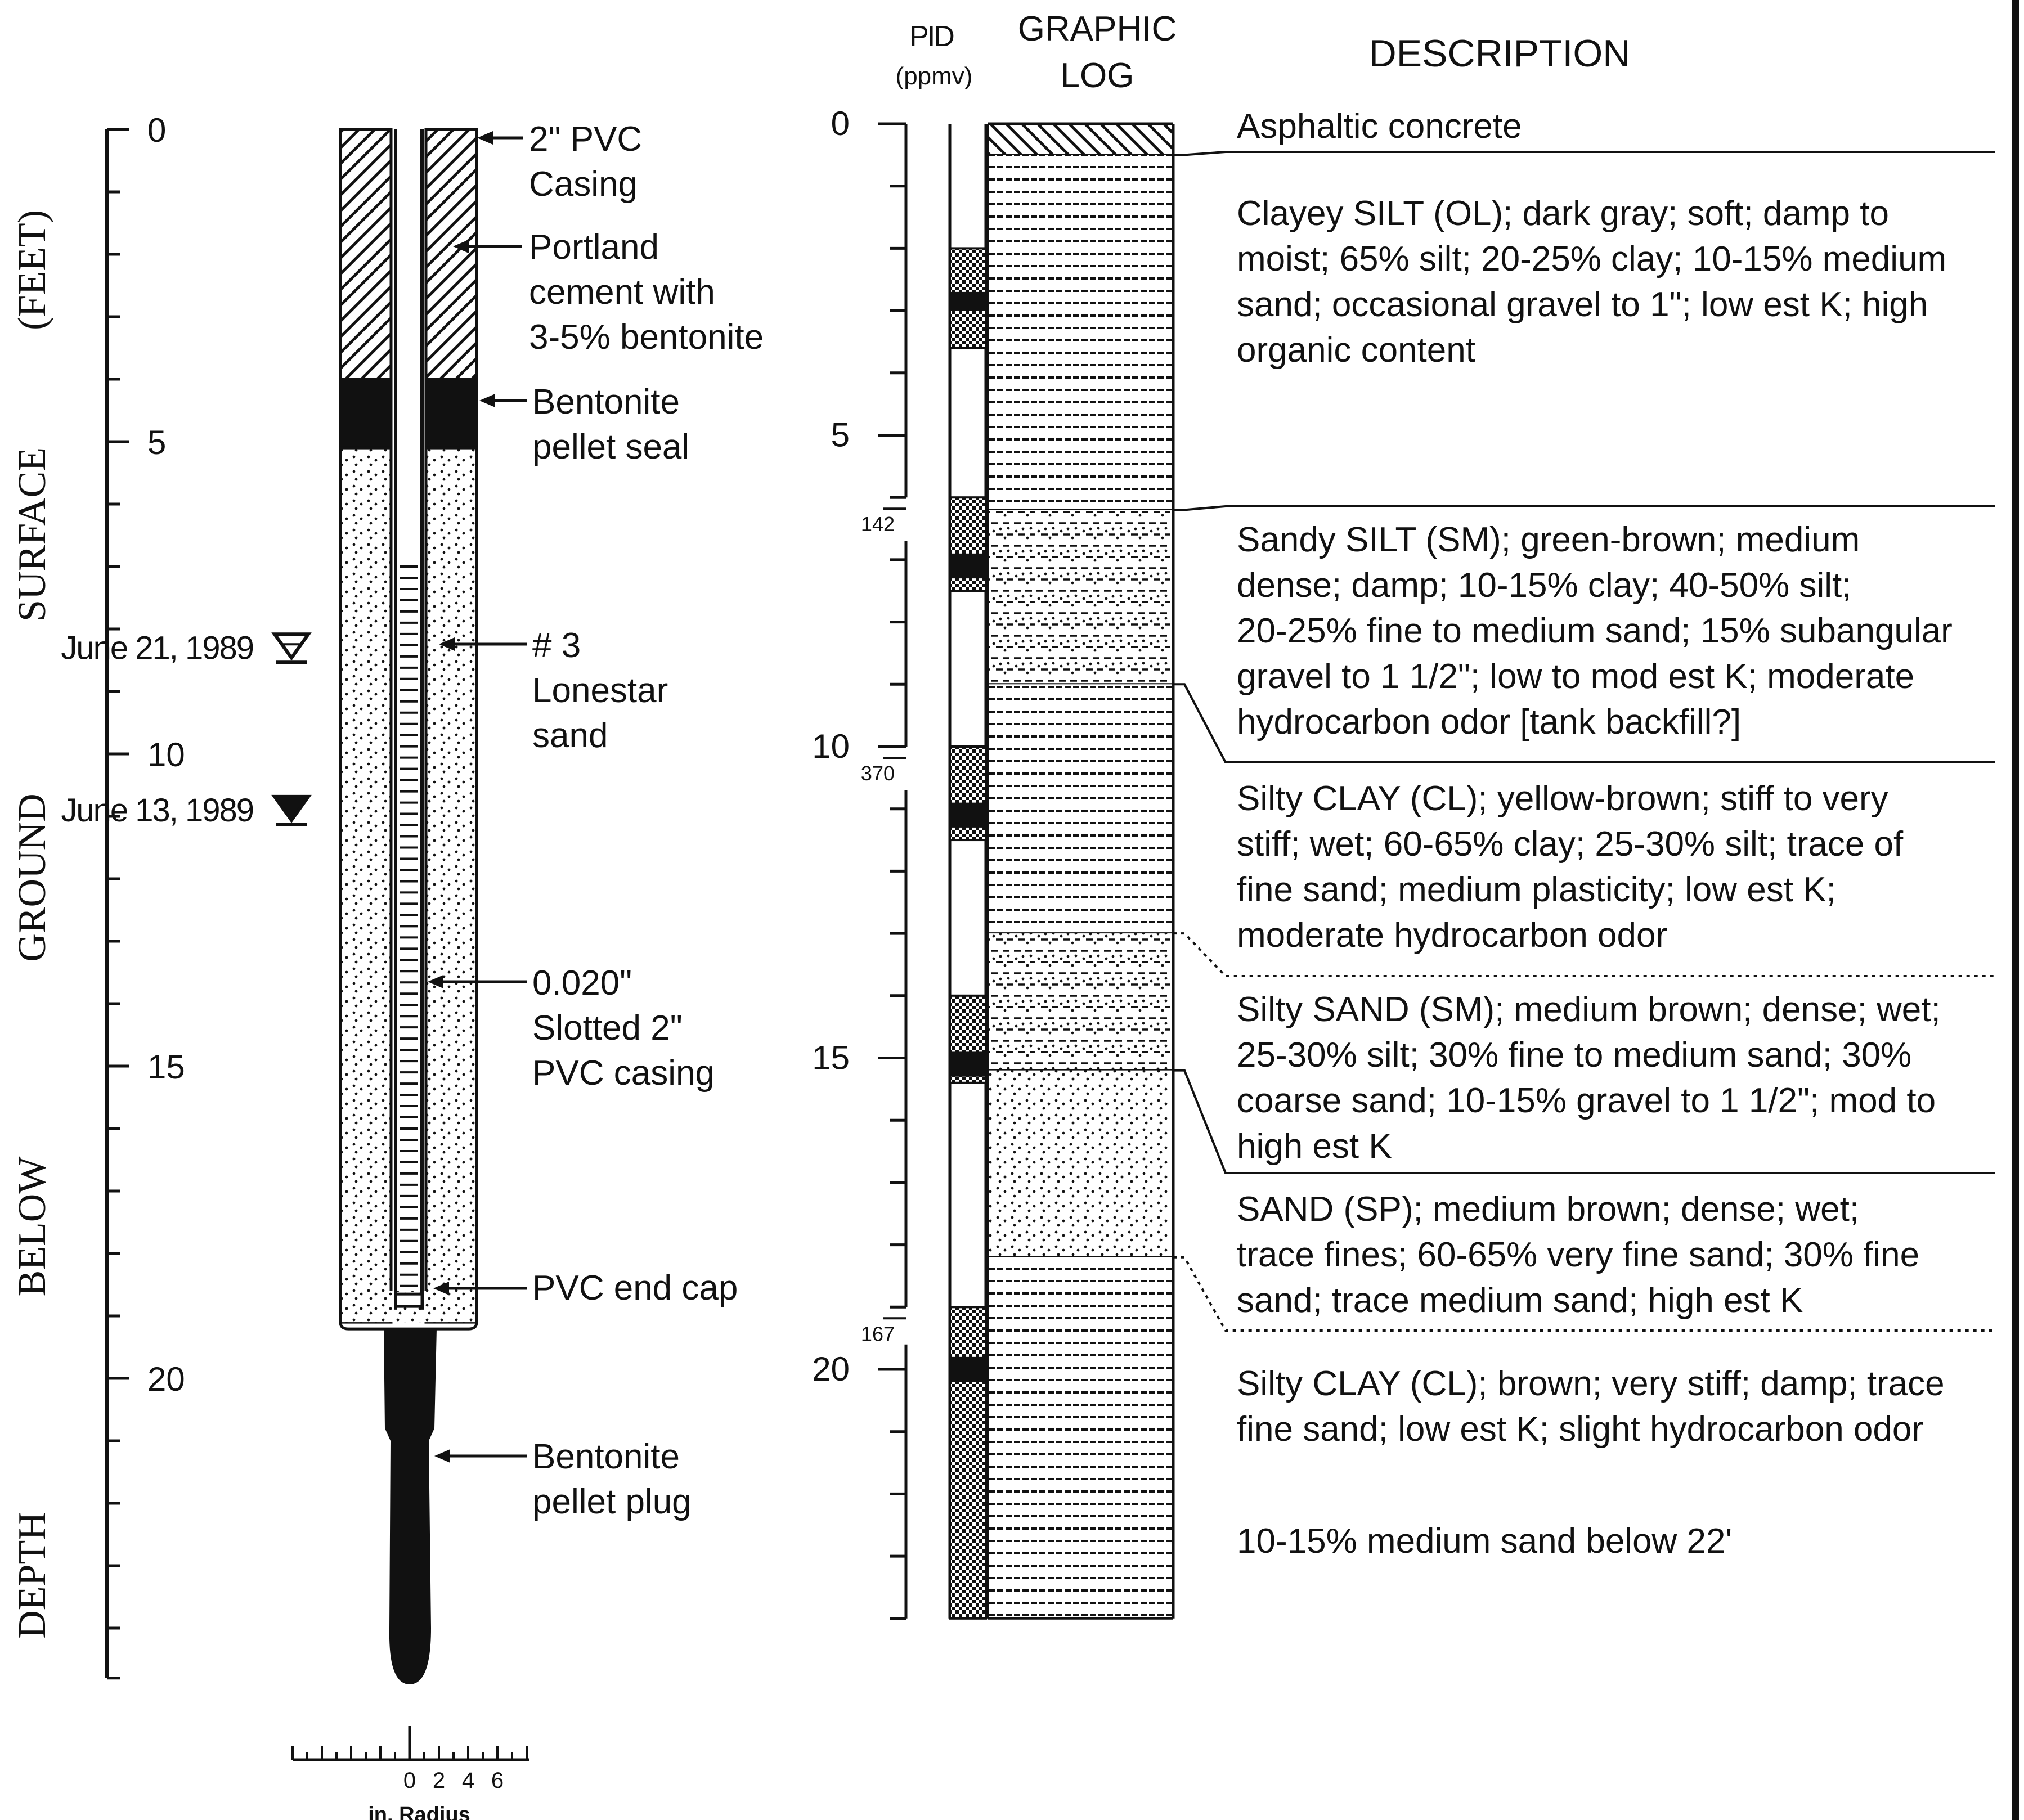 This screenshot has height=1820, width=2024. Describe the element at coordinates (419, 1811) in the screenshot. I see `scale-bar-label: in. Radius` at that location.